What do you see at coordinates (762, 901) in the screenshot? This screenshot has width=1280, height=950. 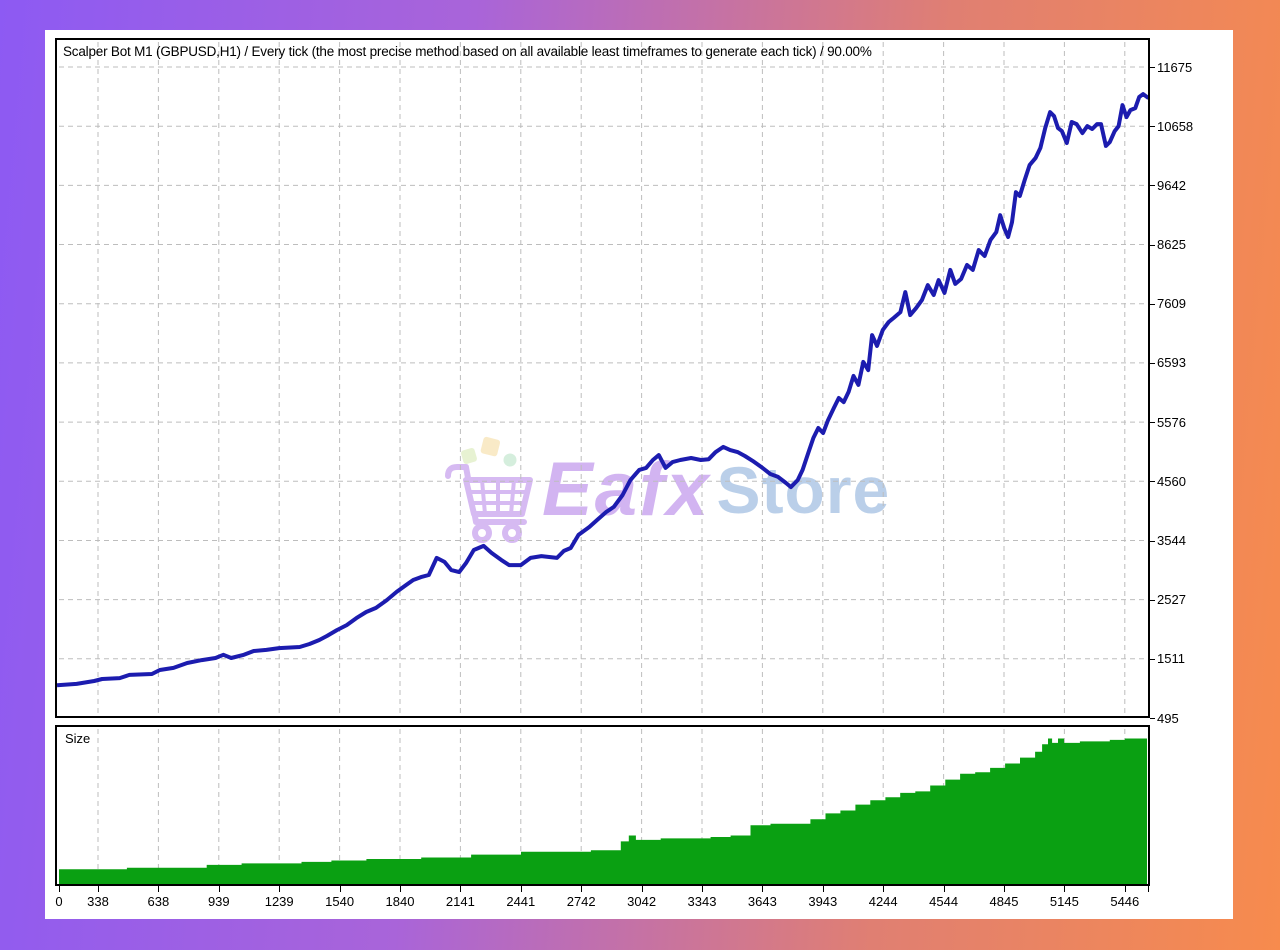 I see `x-axis-label: 3643` at bounding box center [762, 901].